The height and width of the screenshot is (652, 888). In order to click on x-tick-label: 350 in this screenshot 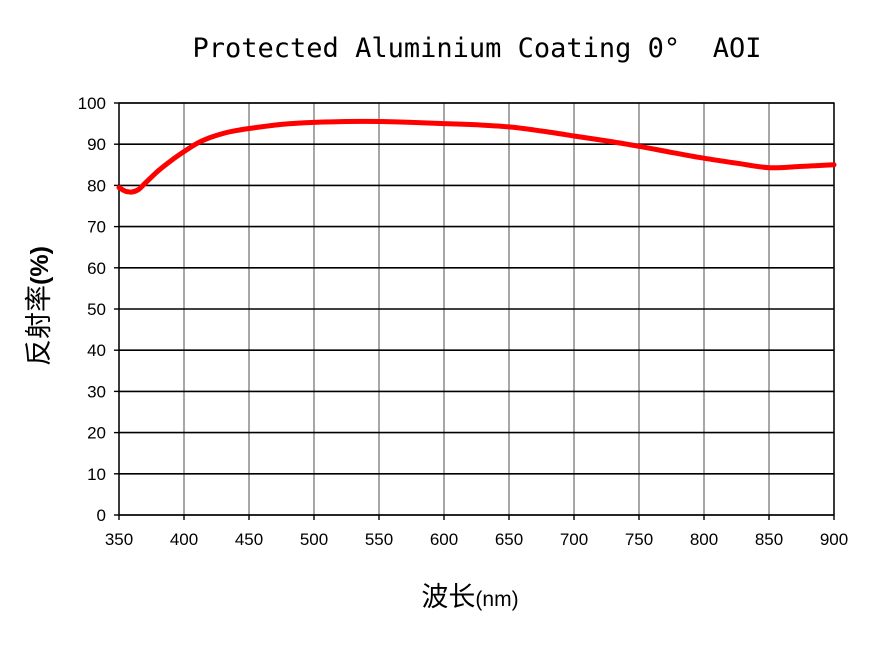, I will do `click(119, 539)`.